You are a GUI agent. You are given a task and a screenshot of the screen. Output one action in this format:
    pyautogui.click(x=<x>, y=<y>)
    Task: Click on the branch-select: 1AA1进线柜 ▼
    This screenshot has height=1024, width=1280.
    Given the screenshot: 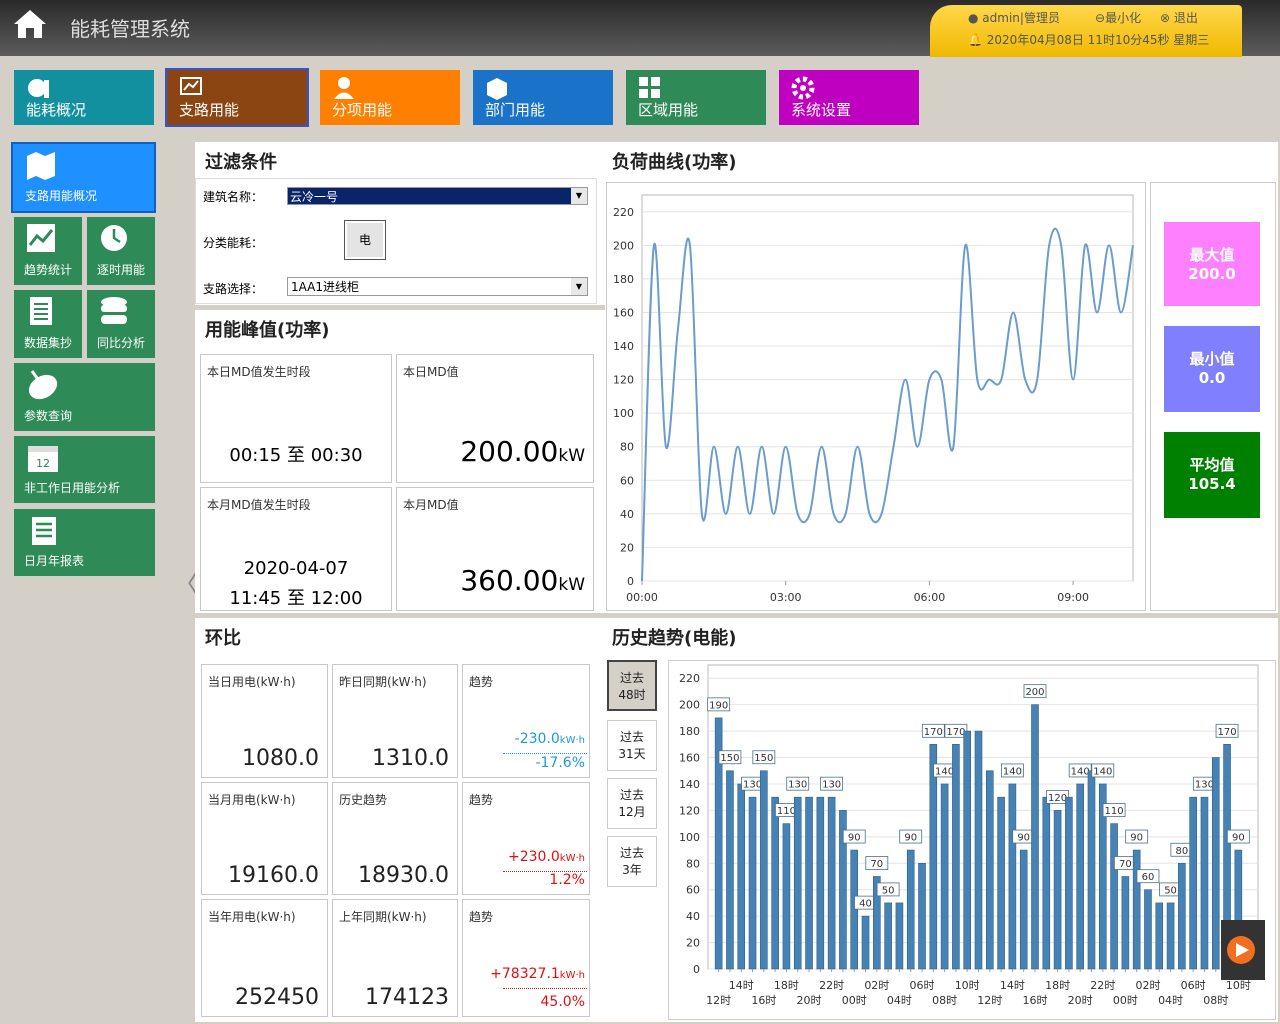 What is the action you would take?
    pyautogui.click(x=437, y=286)
    